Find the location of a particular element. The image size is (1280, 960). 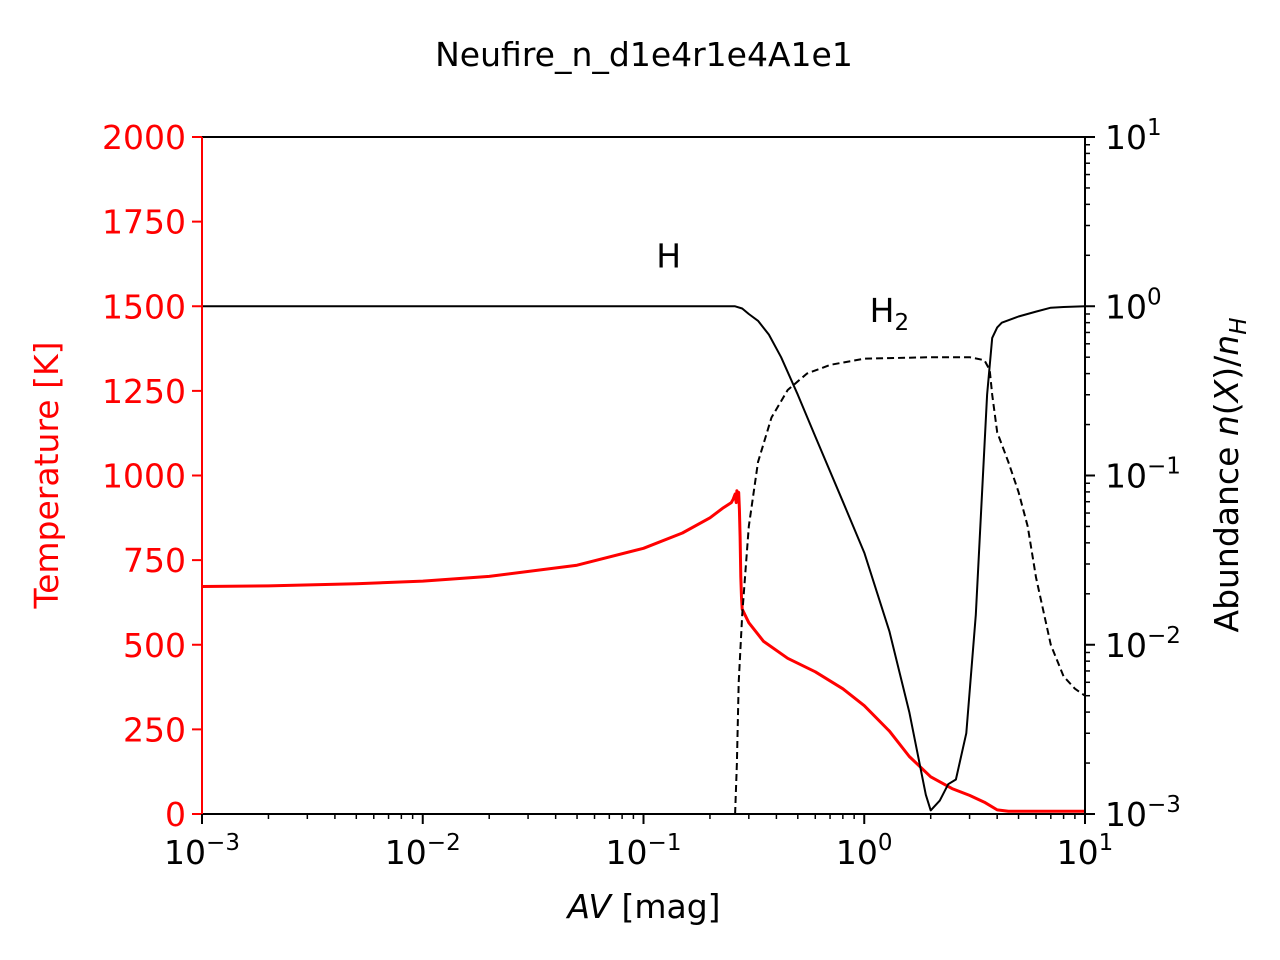

left-tick-label: 750 is located at coordinates (154, 560).